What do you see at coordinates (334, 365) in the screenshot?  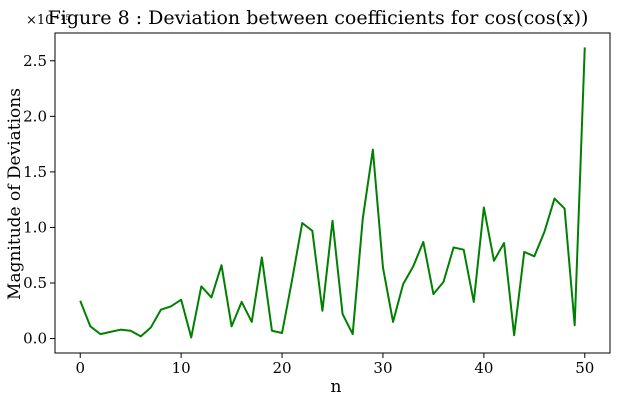 I see `x-axis-ticks: 0 10 20 30 40 50` at bounding box center [334, 365].